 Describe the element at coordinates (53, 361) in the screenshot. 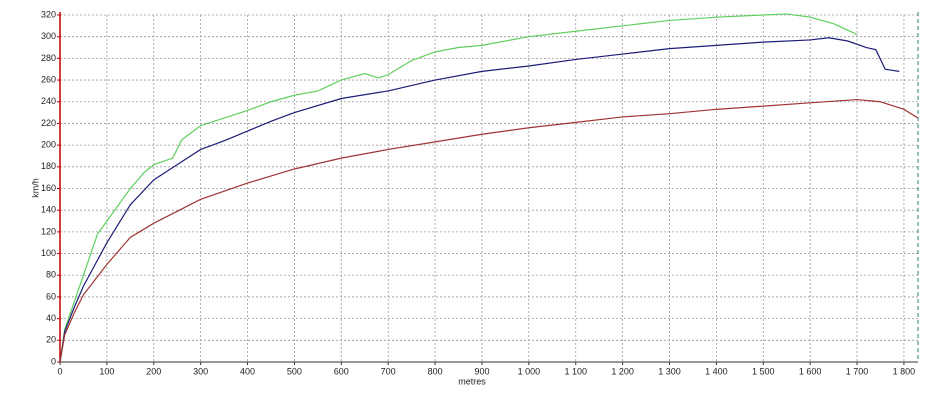

I see `y-tick-label: 0` at that location.